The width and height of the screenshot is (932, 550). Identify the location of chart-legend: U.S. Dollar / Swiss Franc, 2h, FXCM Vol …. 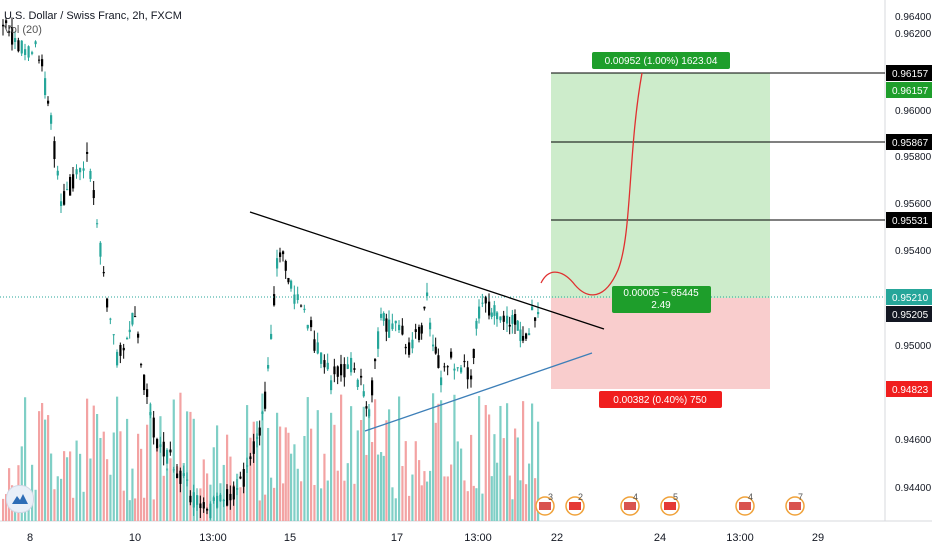
(93, 23).